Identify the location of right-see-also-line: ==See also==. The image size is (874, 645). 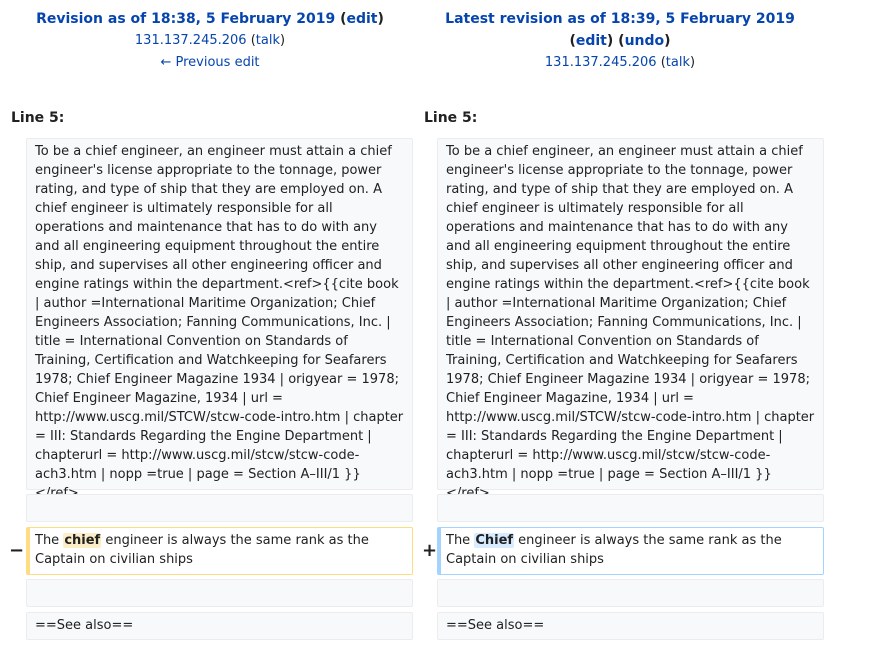
(630, 626).